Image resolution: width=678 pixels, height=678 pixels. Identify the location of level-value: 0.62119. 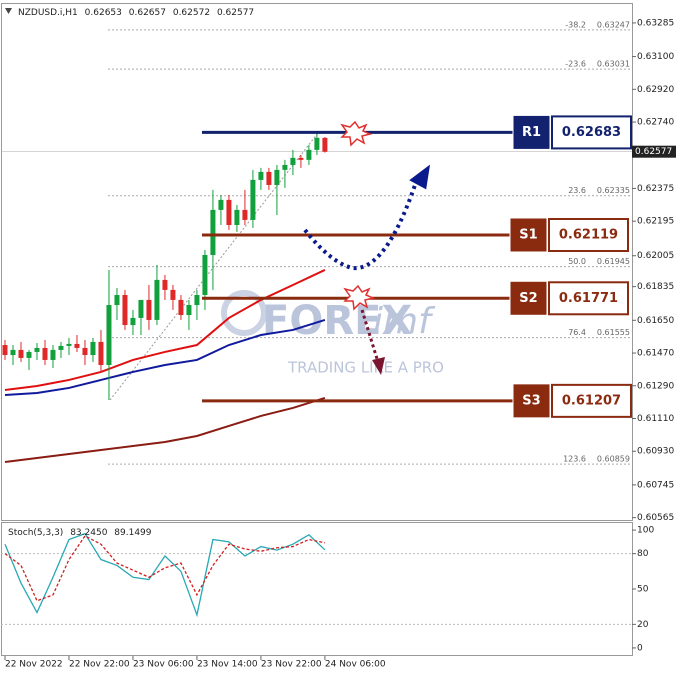
(588, 234).